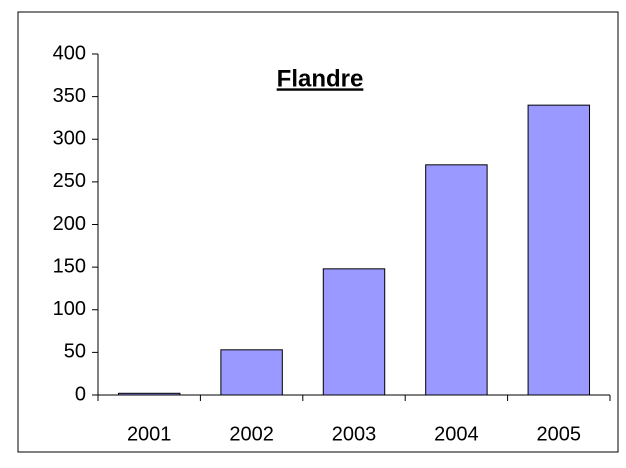 This screenshot has height=468, width=626. I want to click on y-tick-label: 250, so click(69, 181).